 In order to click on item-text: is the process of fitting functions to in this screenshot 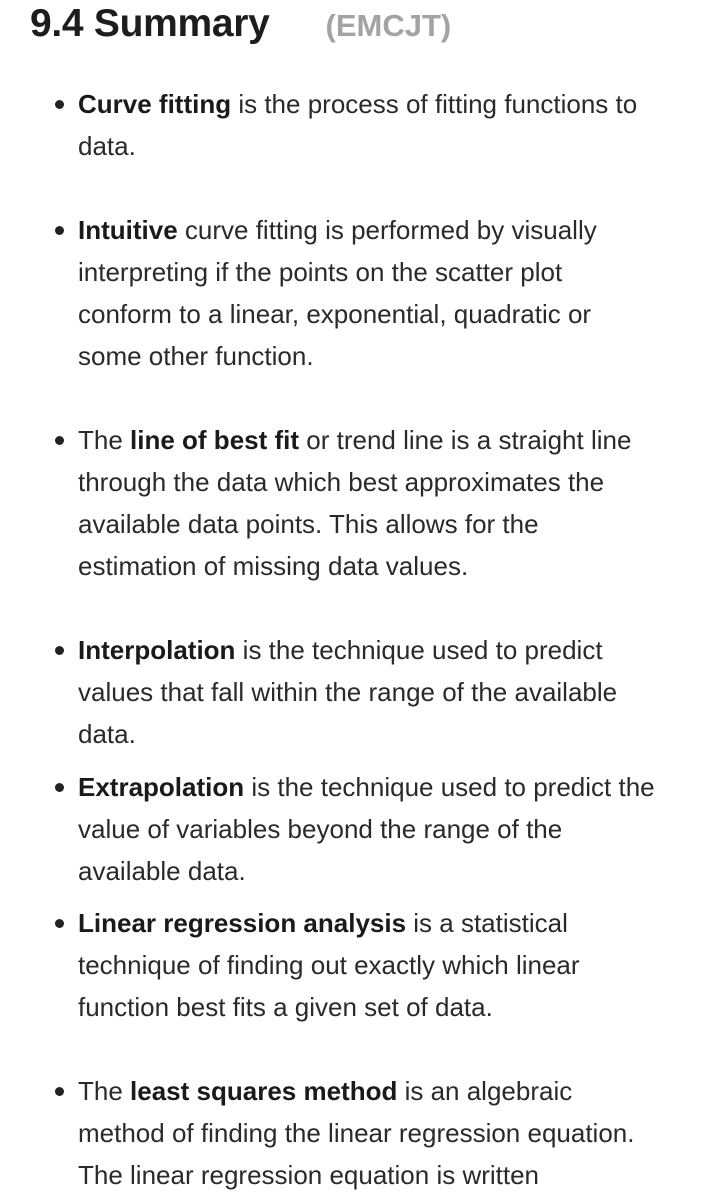, I will do `click(434, 104)`.